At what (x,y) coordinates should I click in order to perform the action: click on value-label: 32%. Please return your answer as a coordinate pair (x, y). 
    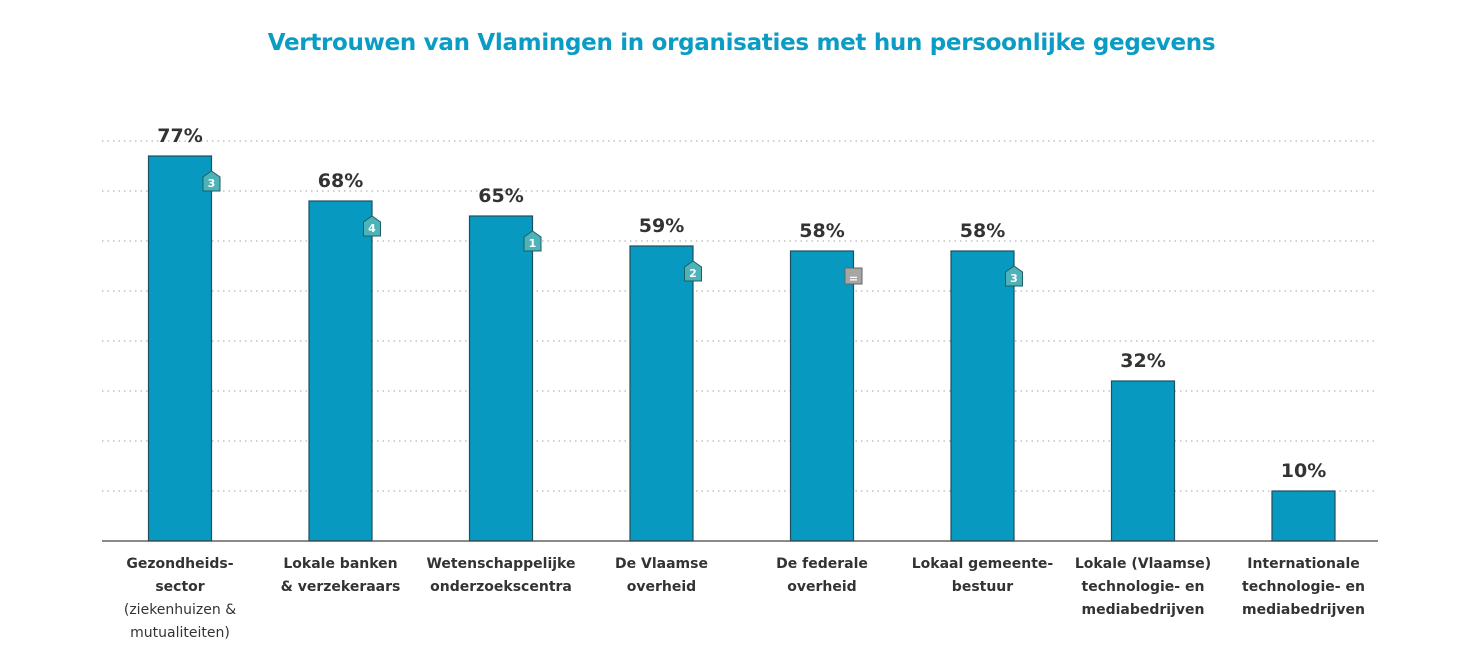
    Looking at the image, I should click on (1142, 361).